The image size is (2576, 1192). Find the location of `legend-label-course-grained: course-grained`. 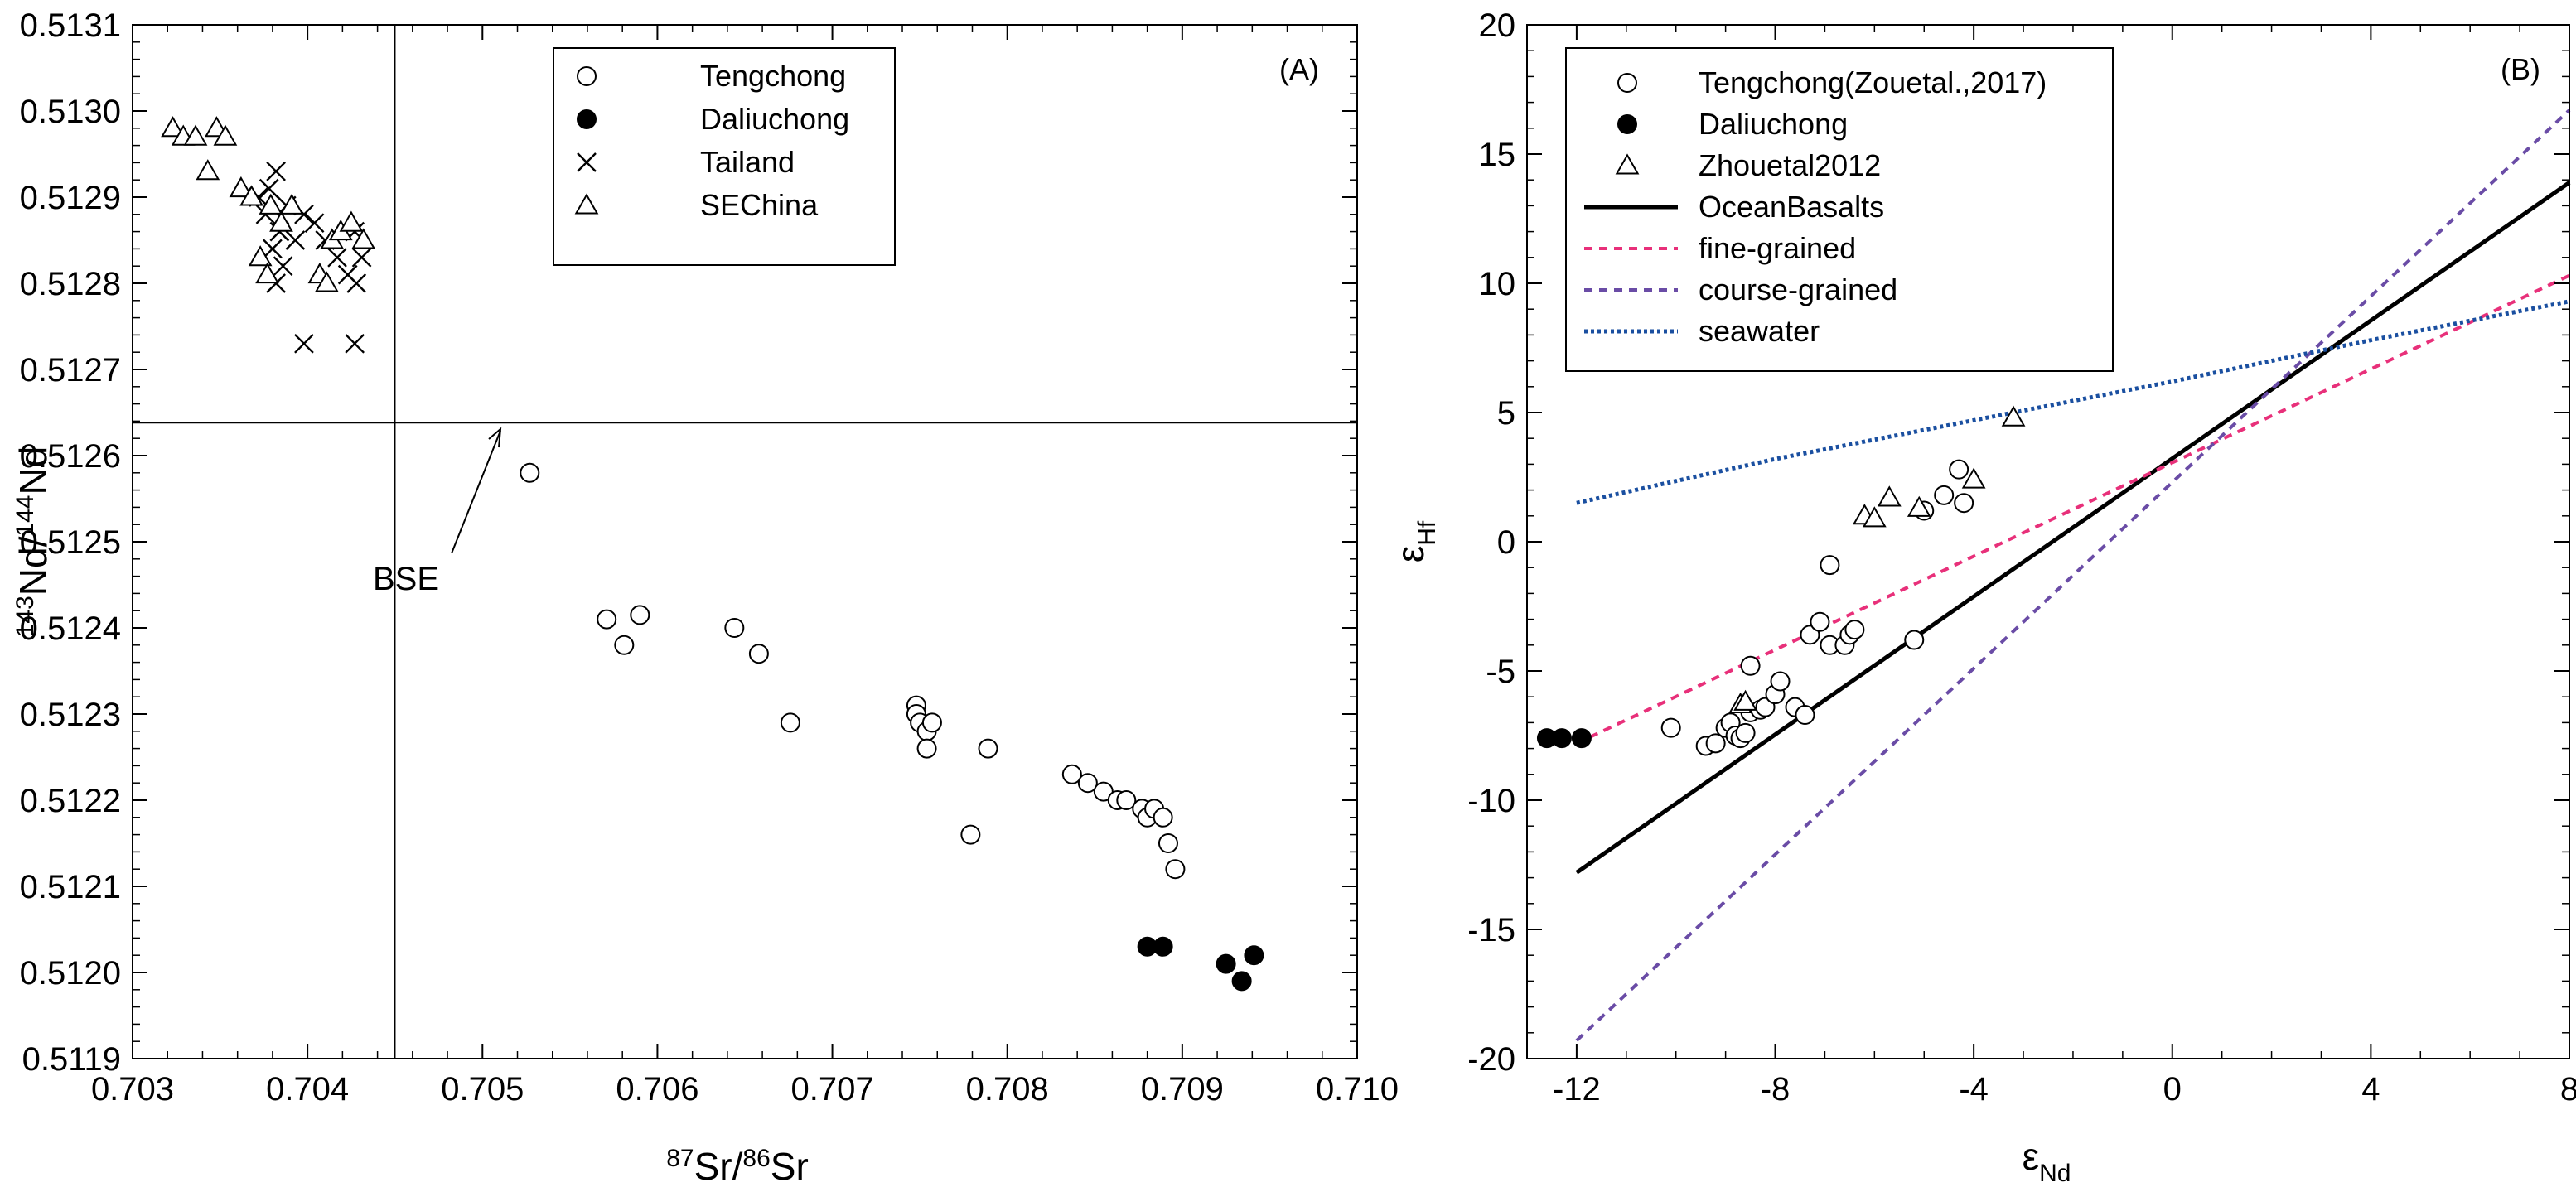

legend-label-course-grained: course-grained is located at coordinates (1798, 289).